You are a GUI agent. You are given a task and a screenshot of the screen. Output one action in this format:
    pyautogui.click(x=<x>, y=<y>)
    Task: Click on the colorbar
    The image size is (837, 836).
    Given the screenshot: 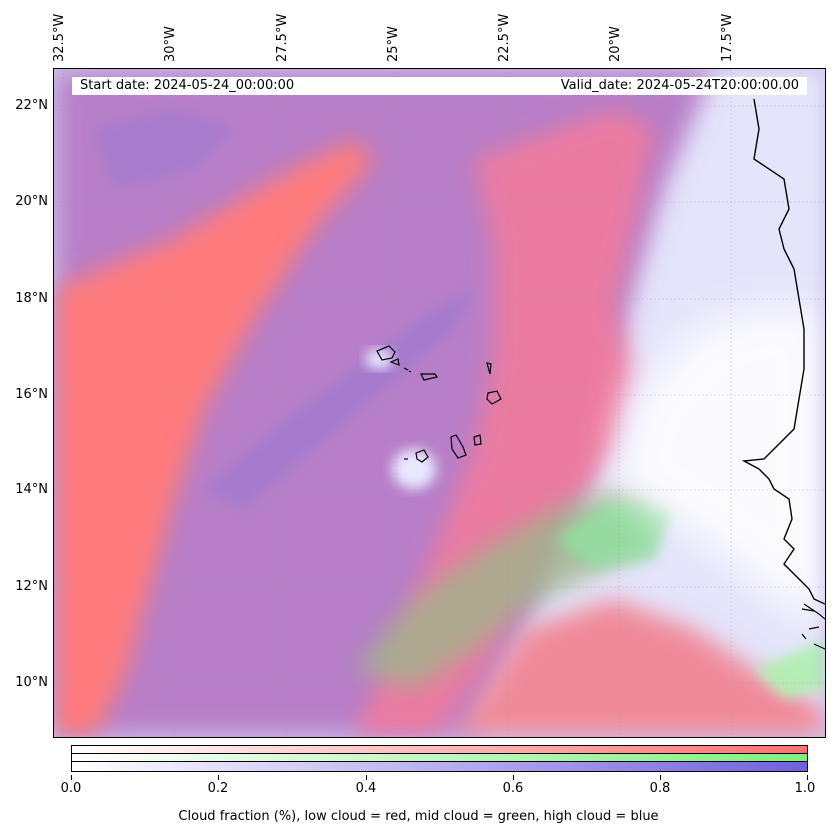 What is the action you would take?
    pyautogui.click(x=439, y=758)
    